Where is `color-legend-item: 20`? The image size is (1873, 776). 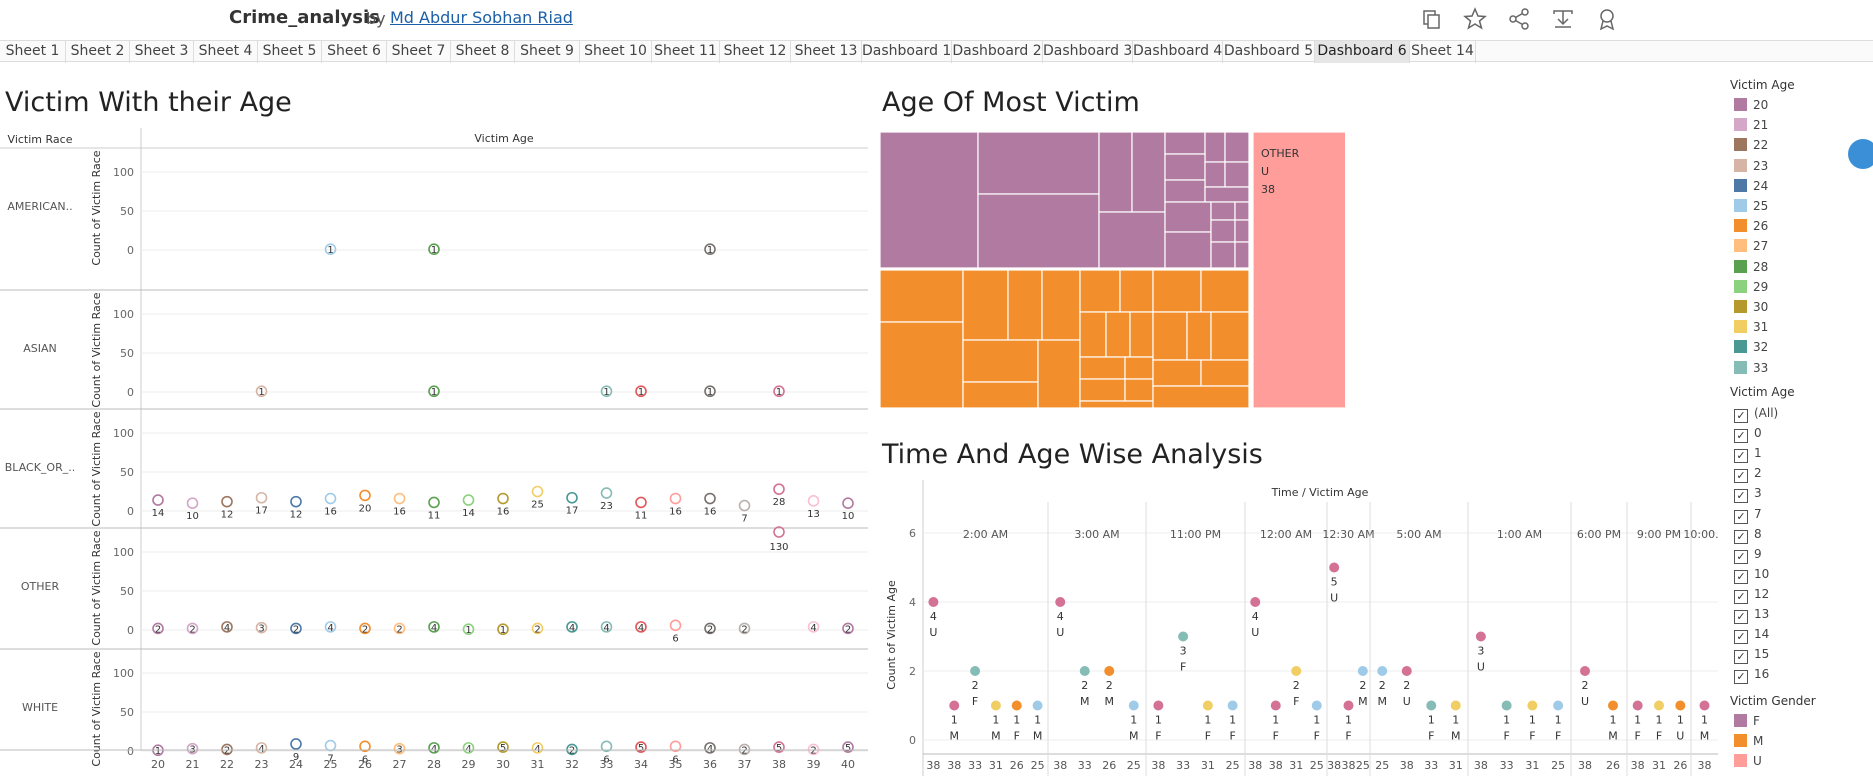
color-legend-item: 20 is located at coordinates (1751, 105).